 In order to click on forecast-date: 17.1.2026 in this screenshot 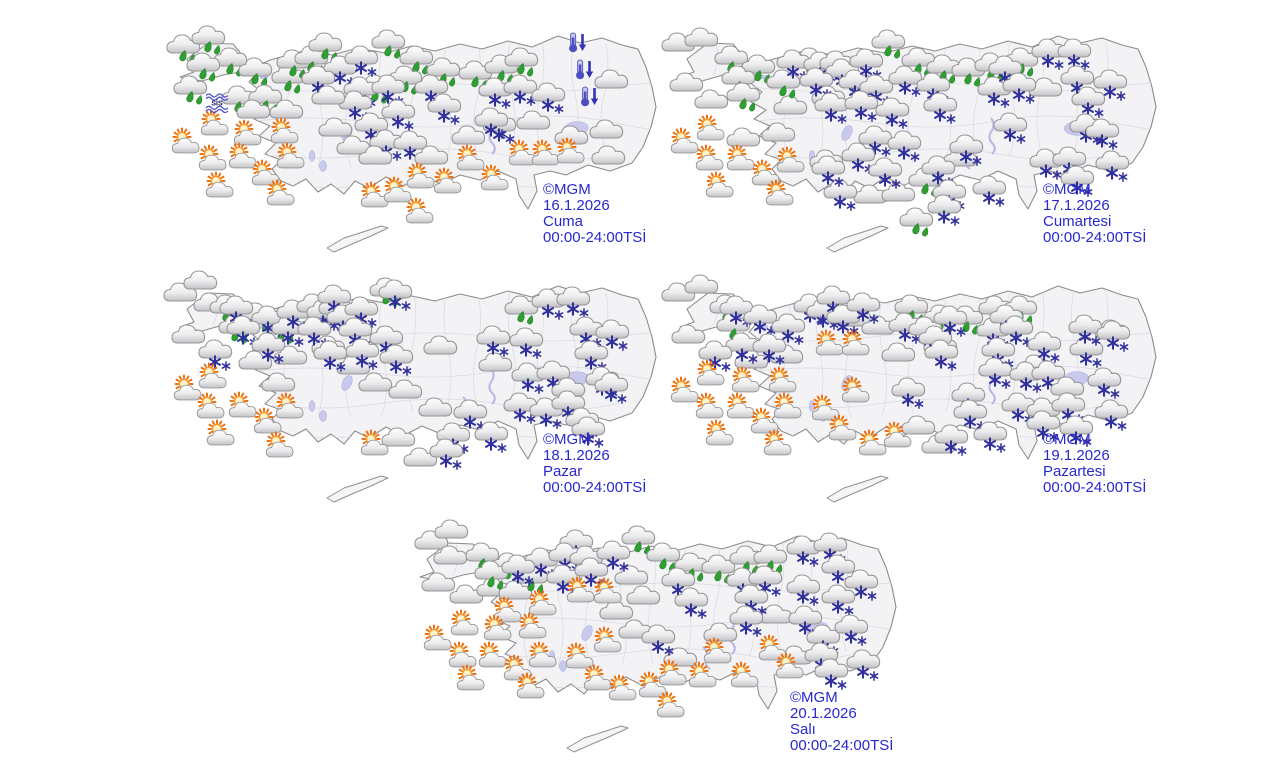, I will do `click(1076, 205)`.